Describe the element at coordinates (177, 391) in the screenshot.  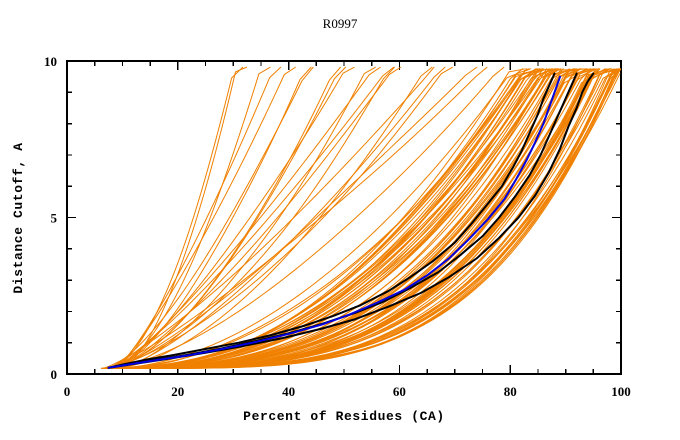
I see `x-tick-label: 20` at that location.